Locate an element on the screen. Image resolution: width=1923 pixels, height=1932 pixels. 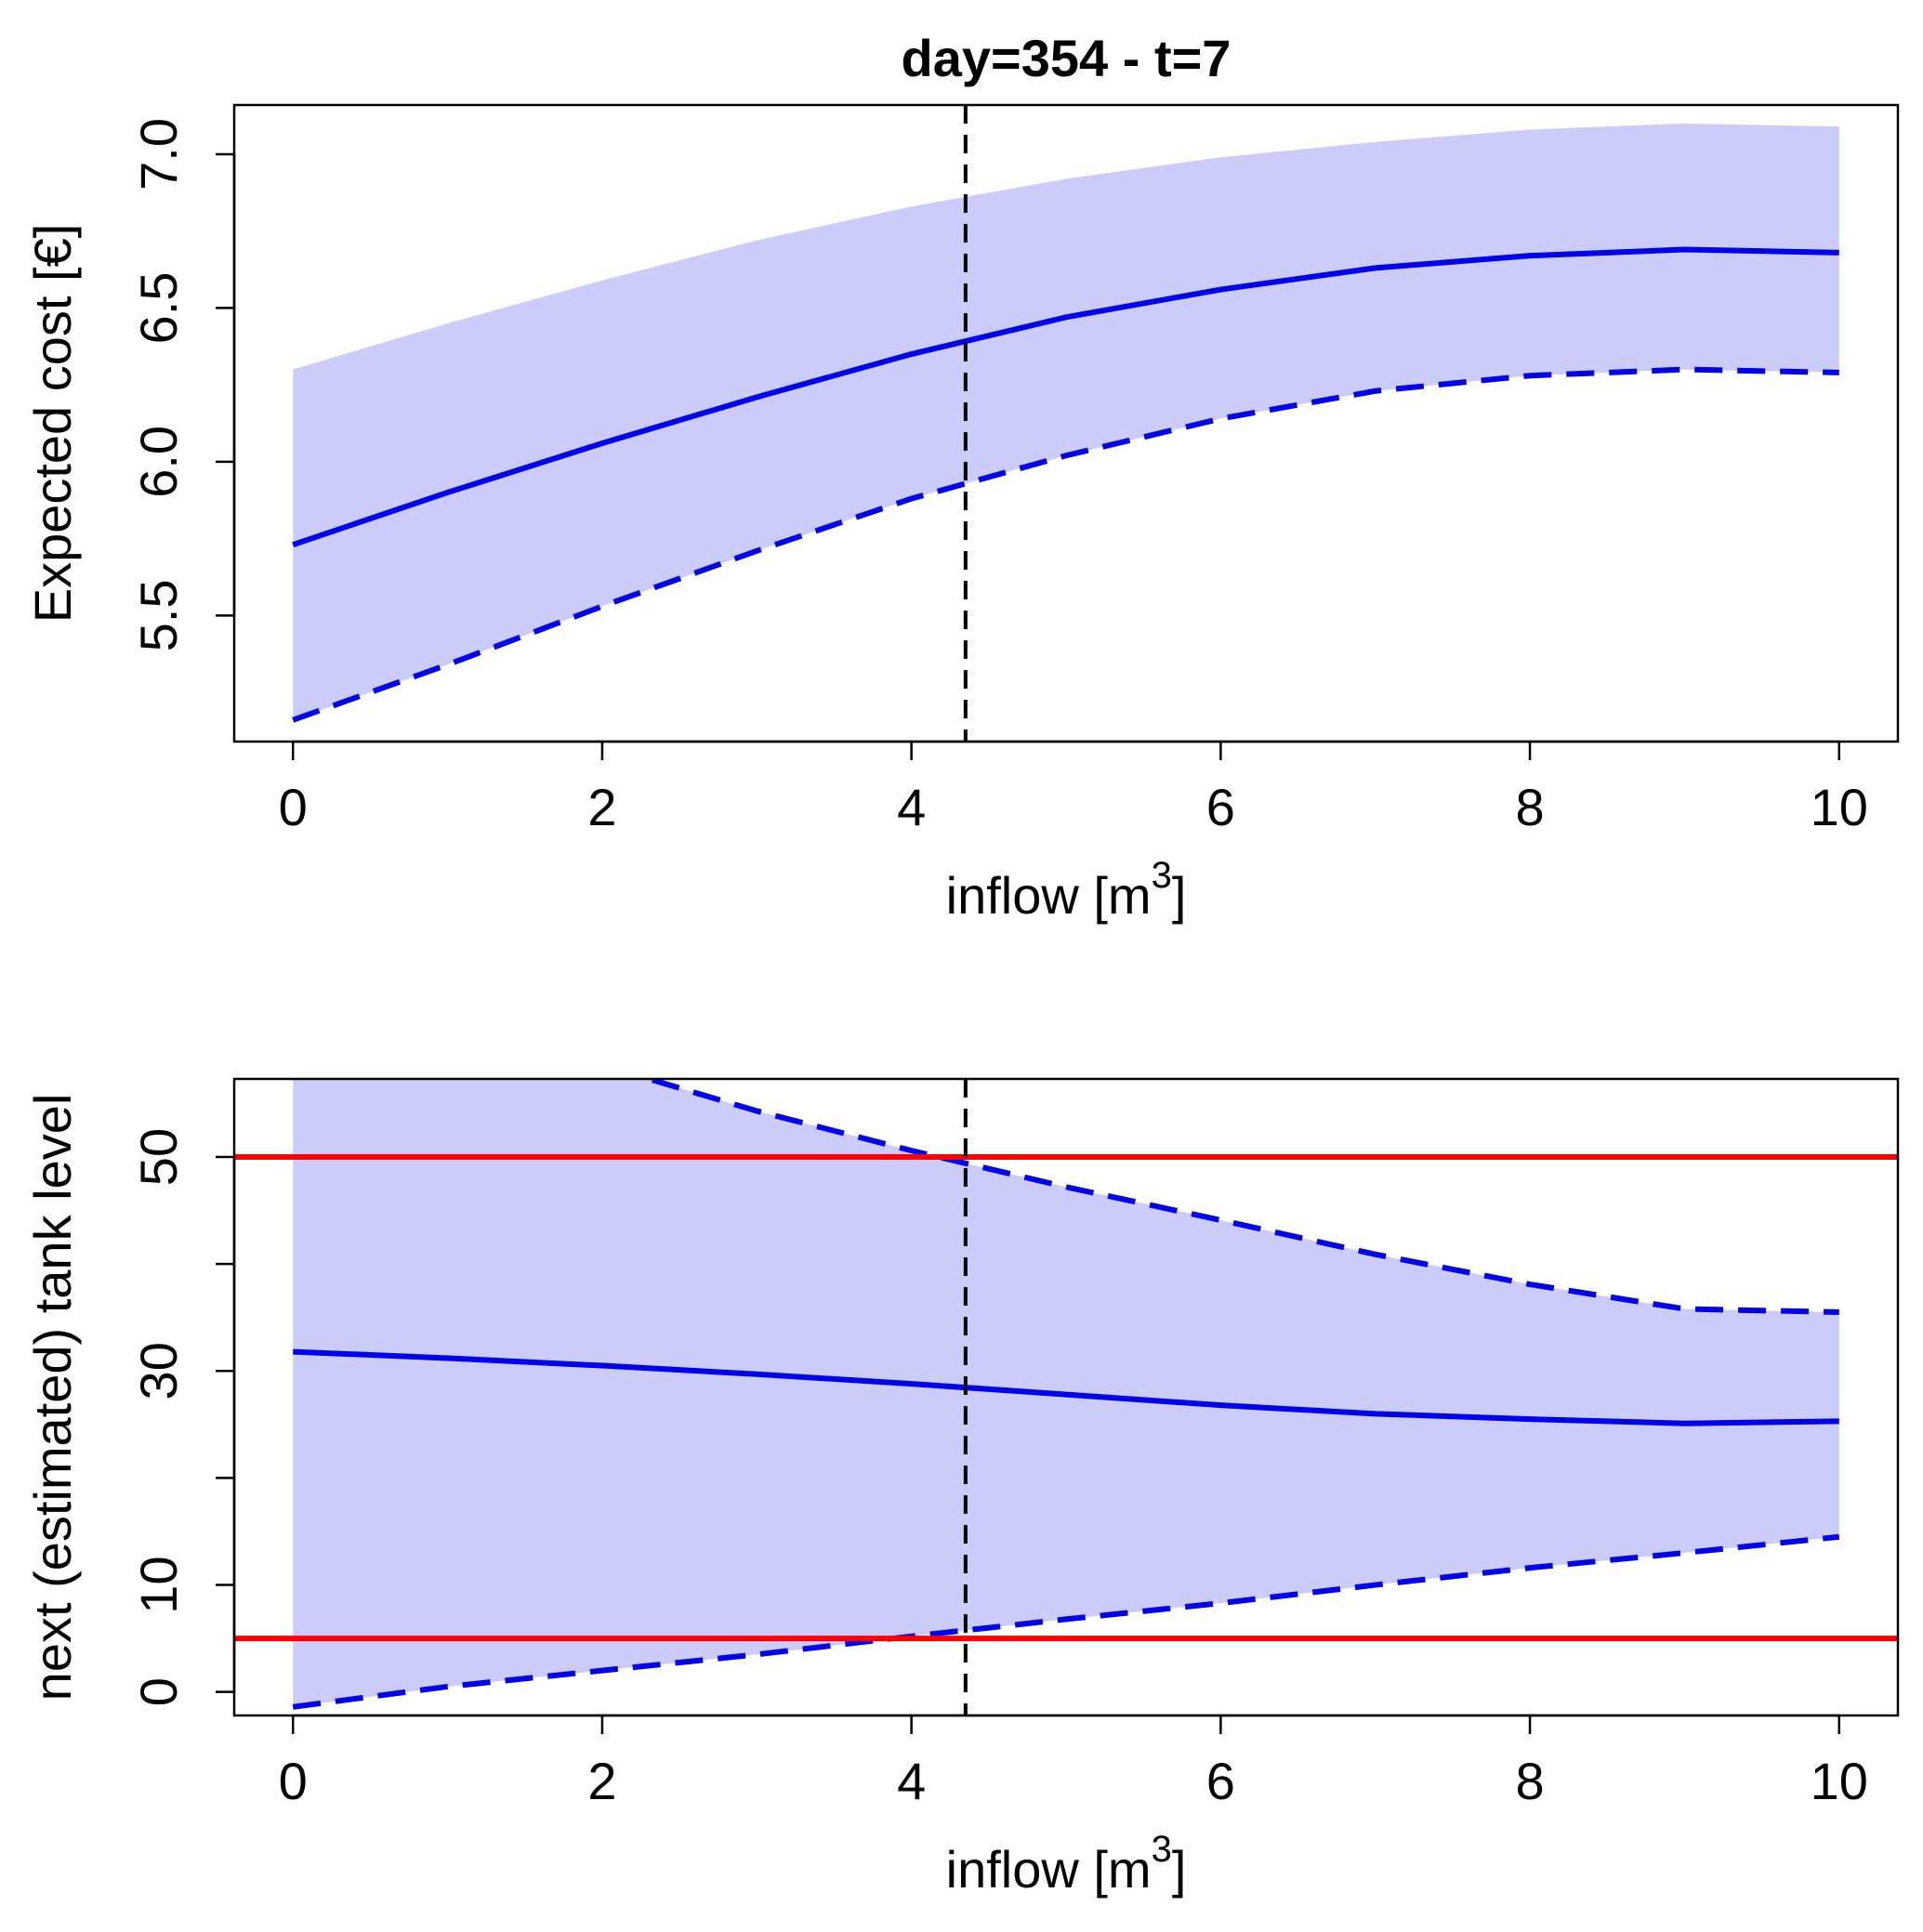
y-tick-label: 0 is located at coordinates (159, 1691).